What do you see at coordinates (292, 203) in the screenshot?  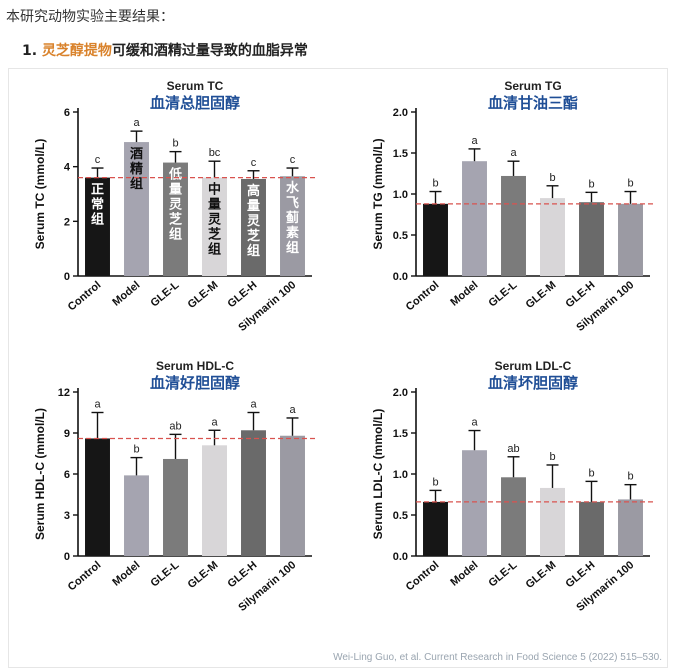 I see `bar-label-char: 飞` at bounding box center [292, 203].